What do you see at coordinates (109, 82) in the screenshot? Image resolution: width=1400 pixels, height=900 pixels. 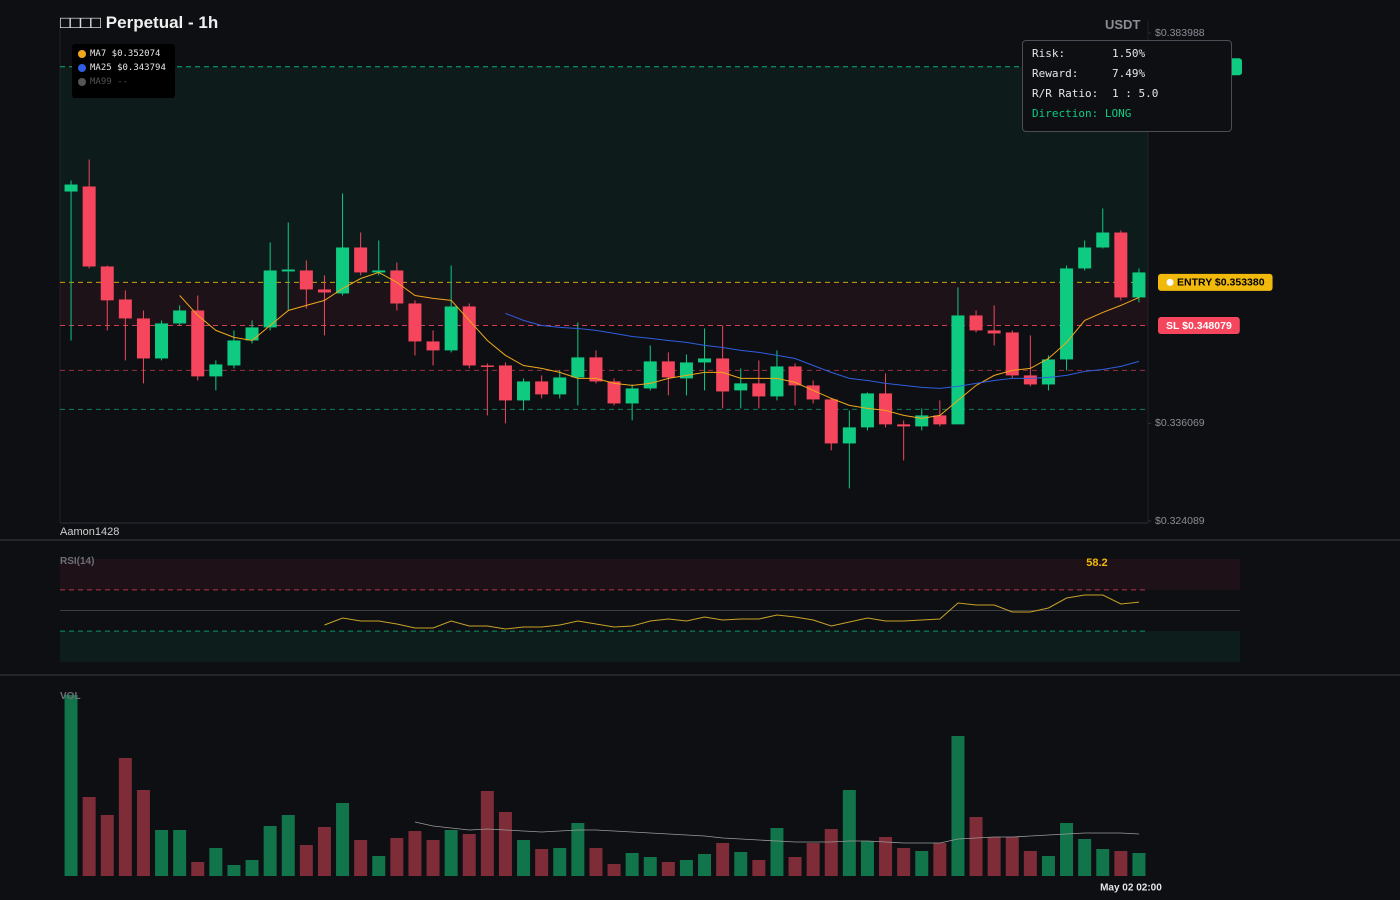 I see `legend-label: MA99 --` at bounding box center [109, 82].